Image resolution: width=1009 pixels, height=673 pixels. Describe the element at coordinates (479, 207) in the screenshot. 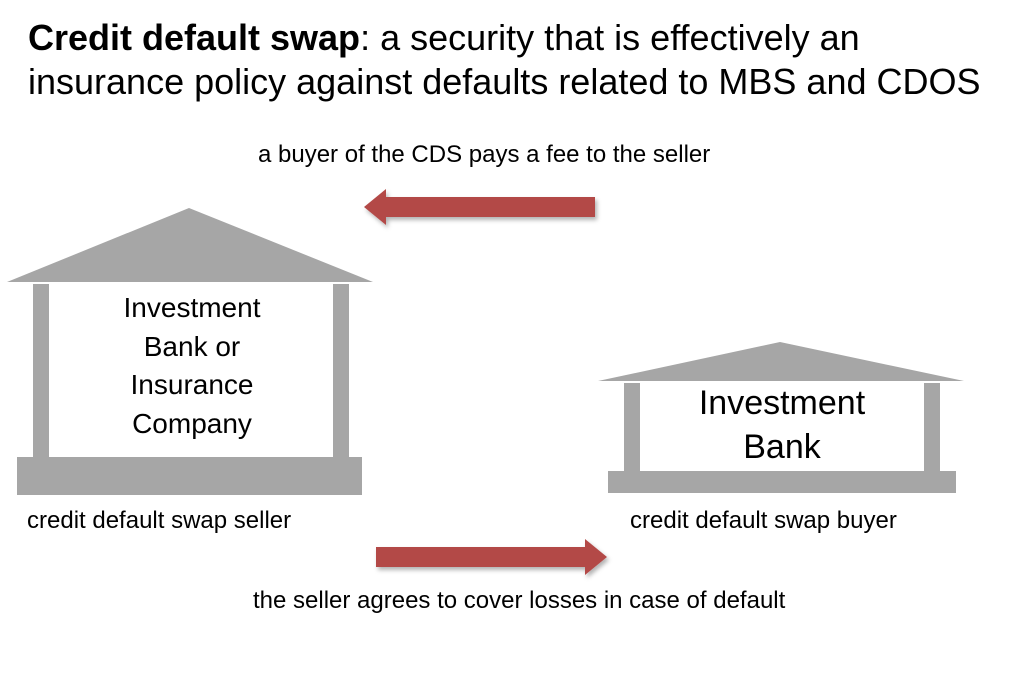

I see `fee-arrow-icon` at that location.